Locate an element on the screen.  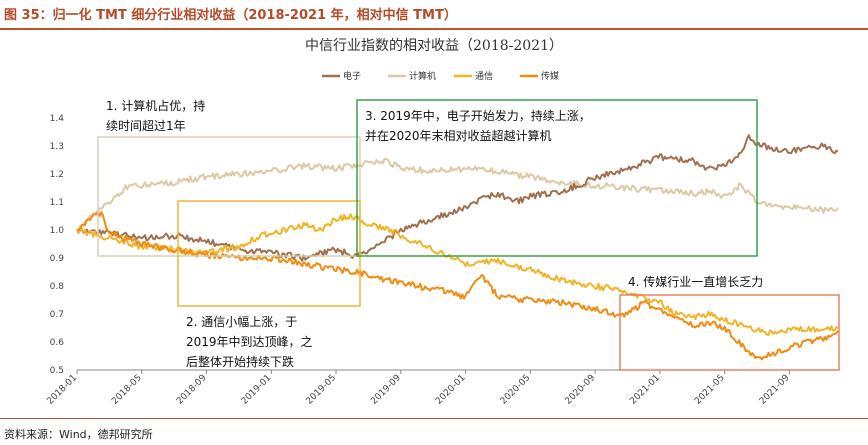
y-tick-label: 1.4 is located at coordinates (57, 119).